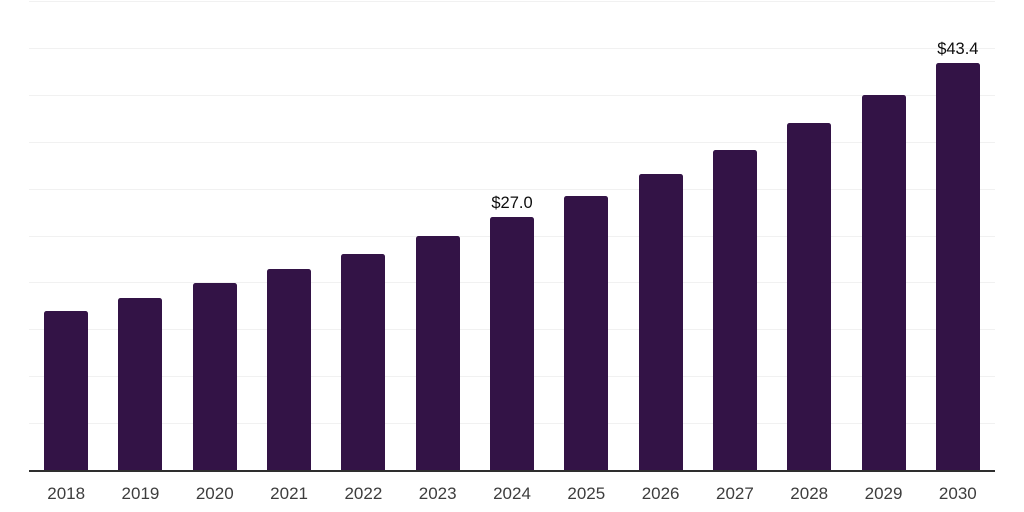 The image size is (1024, 512). Describe the element at coordinates (809, 493) in the screenshot. I see `x-tick-label-2028: 2028` at that location.